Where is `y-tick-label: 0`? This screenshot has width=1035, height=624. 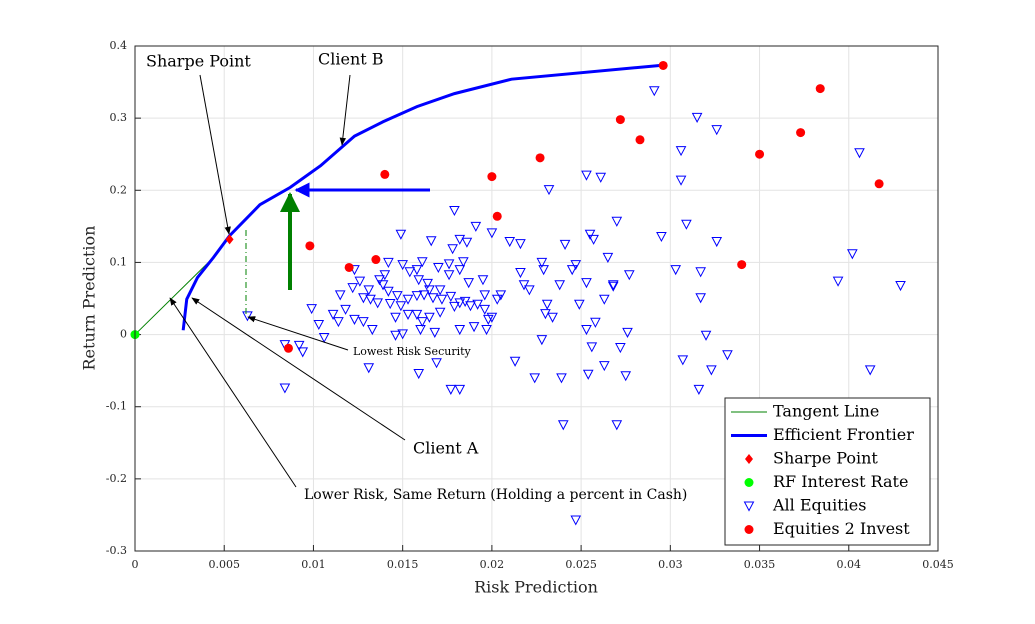 y-tick-label: 0 is located at coordinates (123, 334).